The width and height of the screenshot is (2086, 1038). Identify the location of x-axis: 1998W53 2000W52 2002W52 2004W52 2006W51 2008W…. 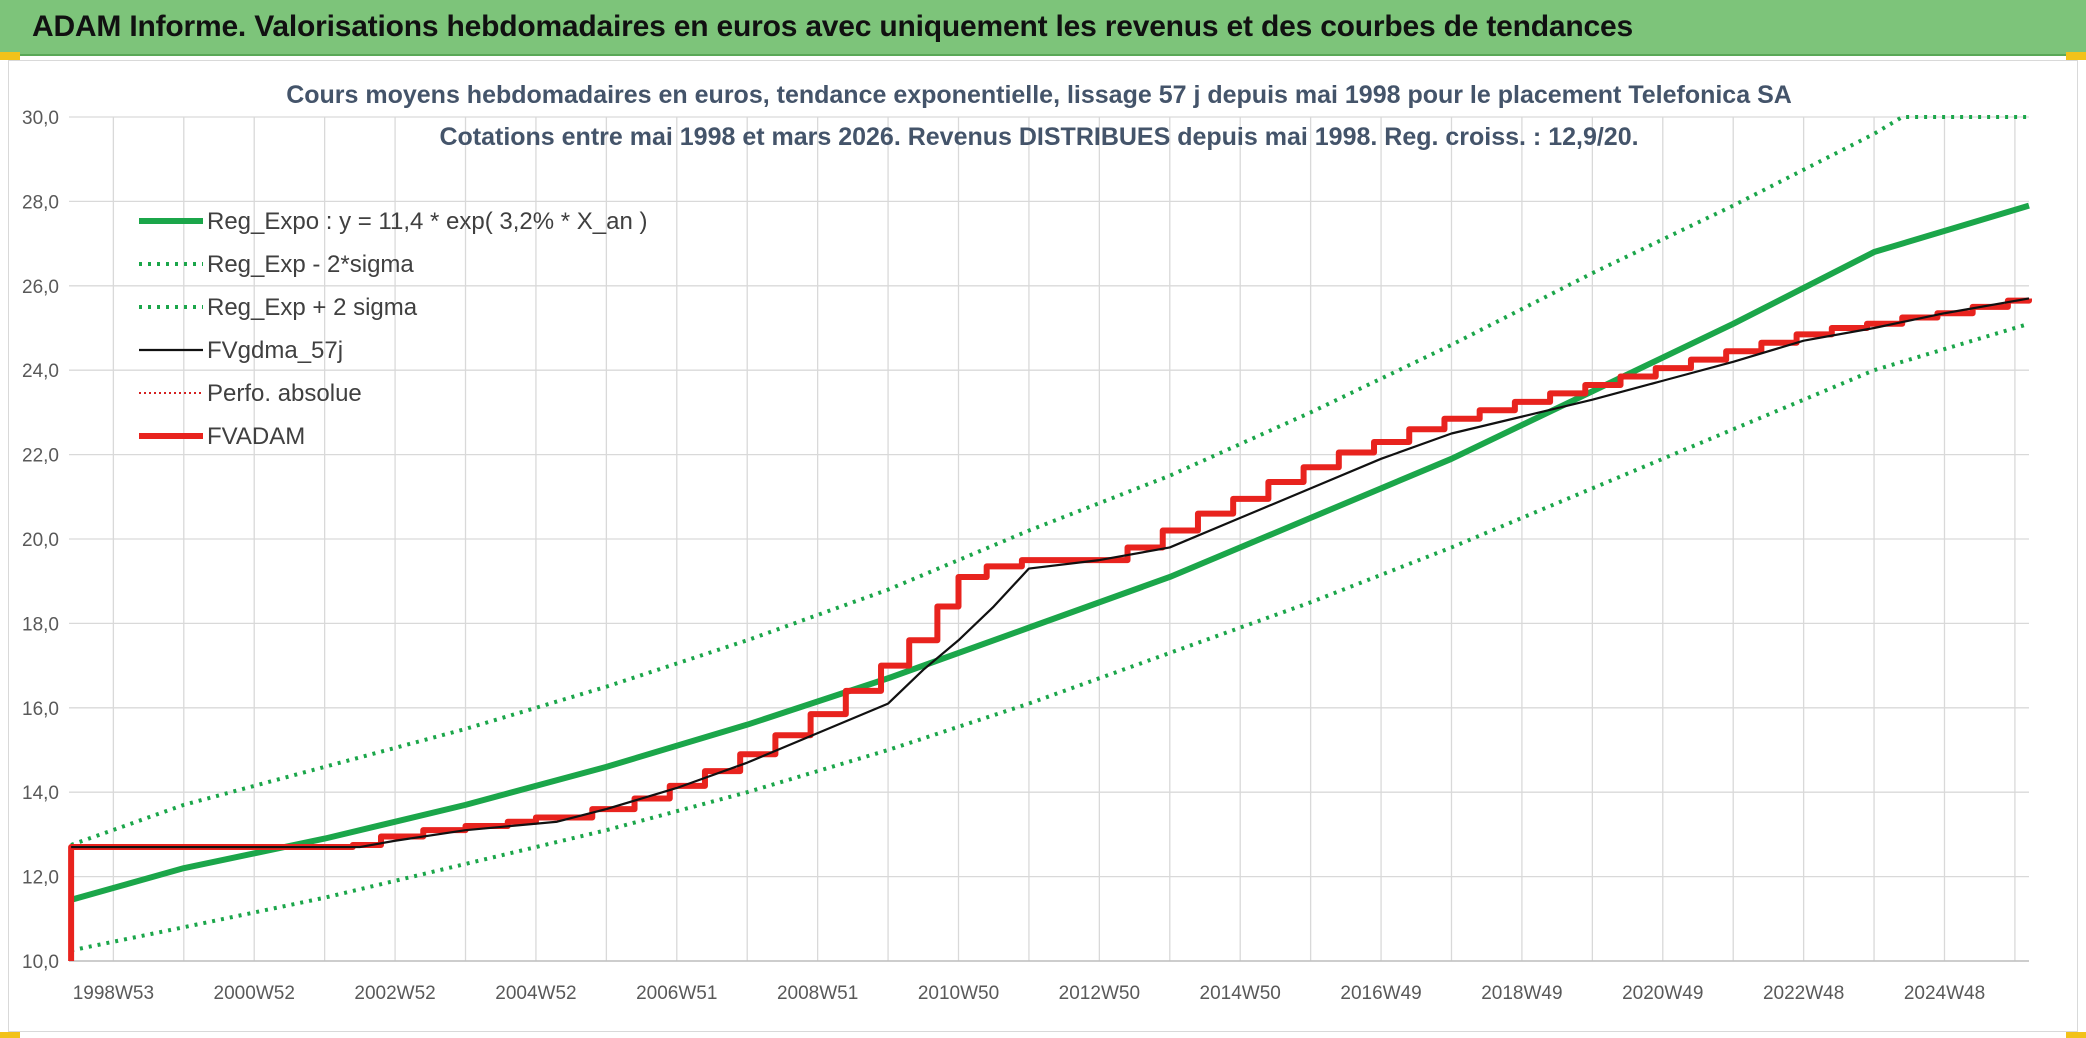
(1029, 993).